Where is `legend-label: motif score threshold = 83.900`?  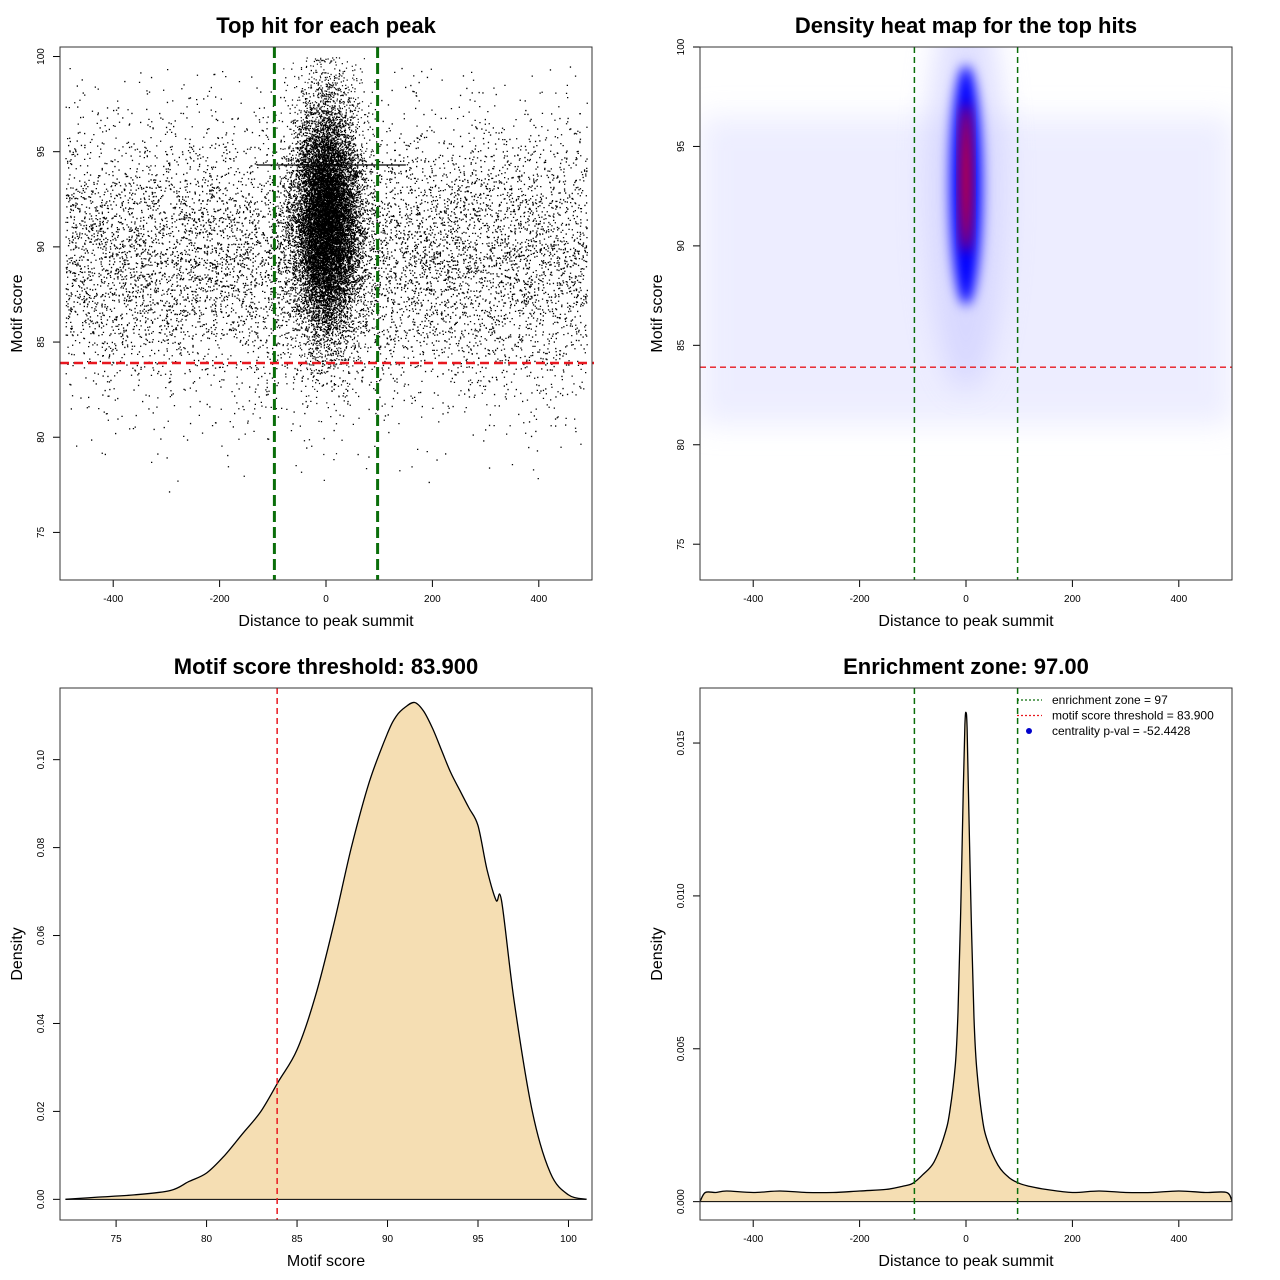
legend-label: motif score threshold = 83.900 is located at coordinates (1133, 716).